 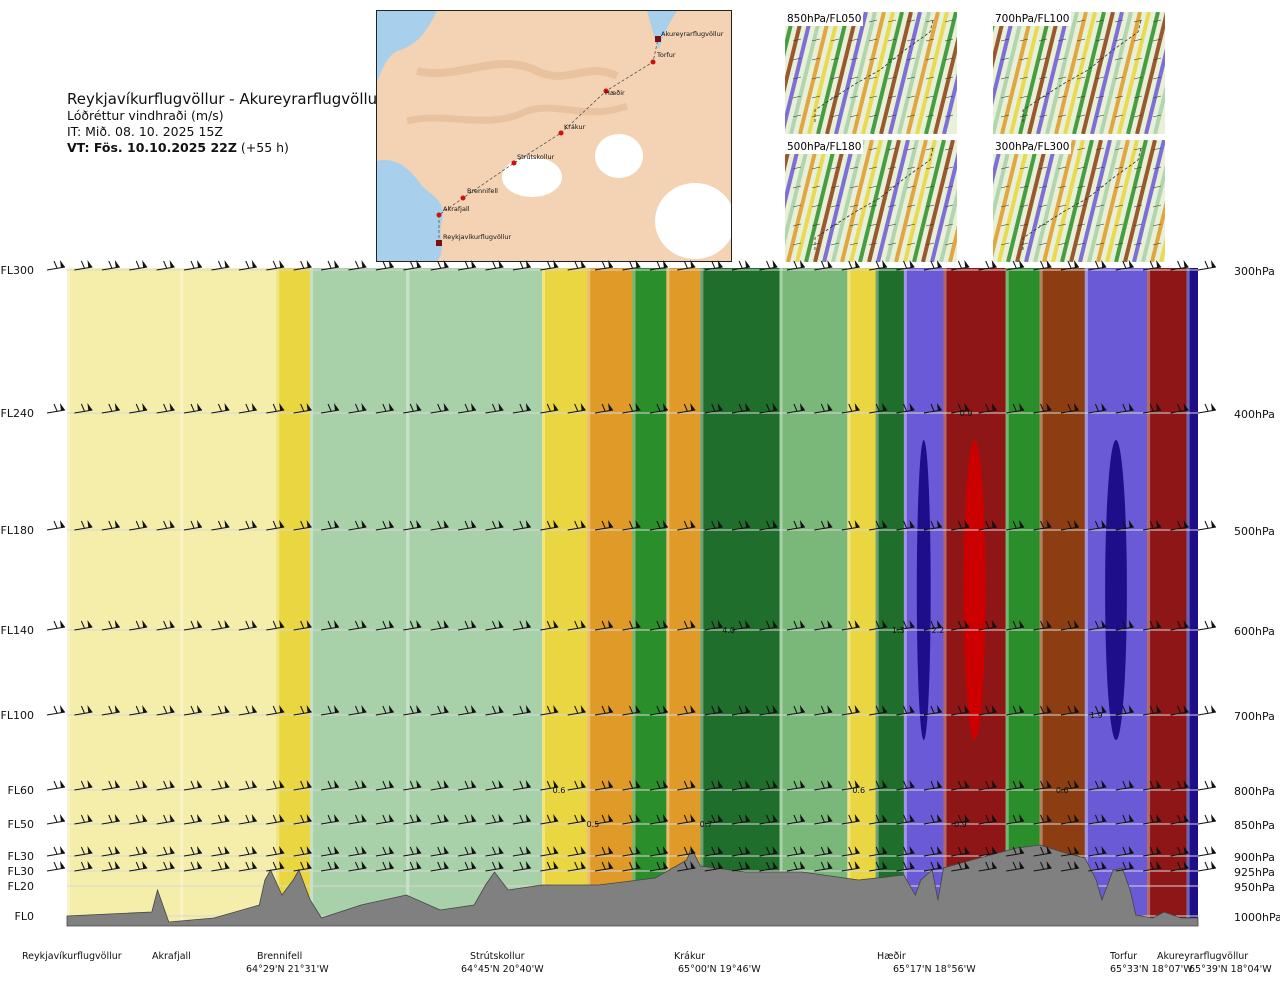 What do you see at coordinates (171, 956) in the screenshot?
I see `location-name: Akrafjall` at bounding box center [171, 956].